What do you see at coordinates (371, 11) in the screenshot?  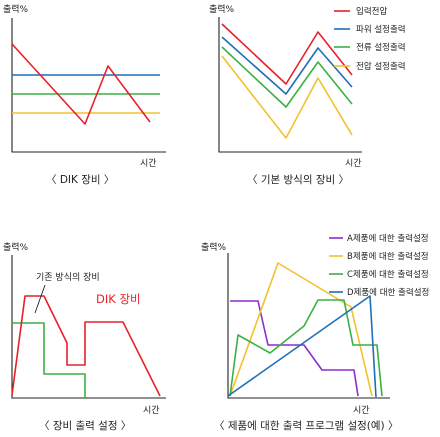 I see `legend2-input-voltage: 입력전압` at bounding box center [371, 11].